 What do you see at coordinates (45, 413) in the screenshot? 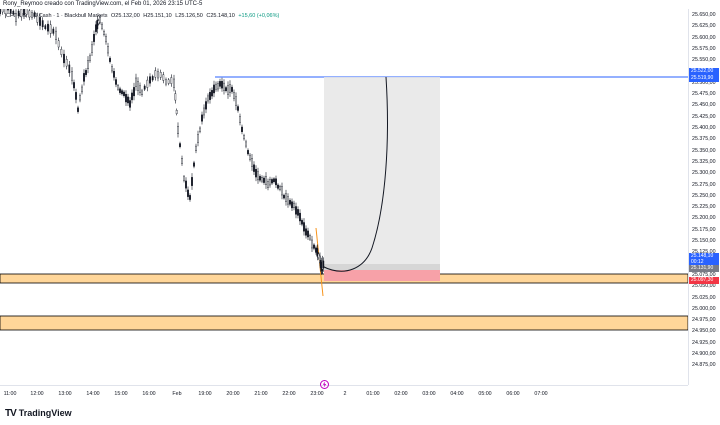
I see `tradingview-wordmark: TradingView` at bounding box center [45, 413].